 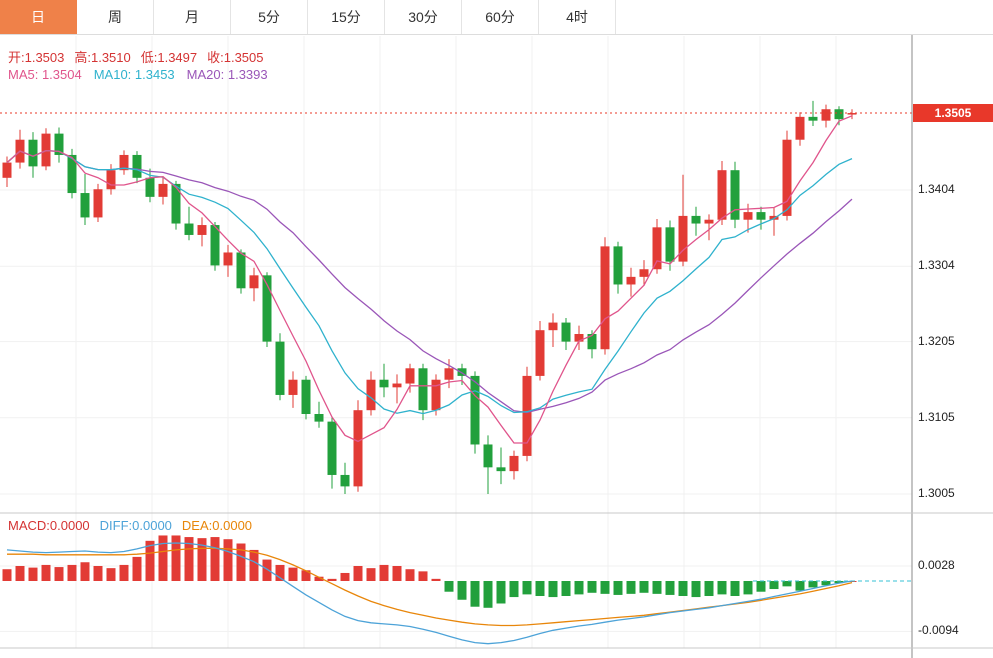 What do you see at coordinates (134, 74) in the screenshot?
I see `ma10-value: MA10: 1.3453` at bounding box center [134, 74].